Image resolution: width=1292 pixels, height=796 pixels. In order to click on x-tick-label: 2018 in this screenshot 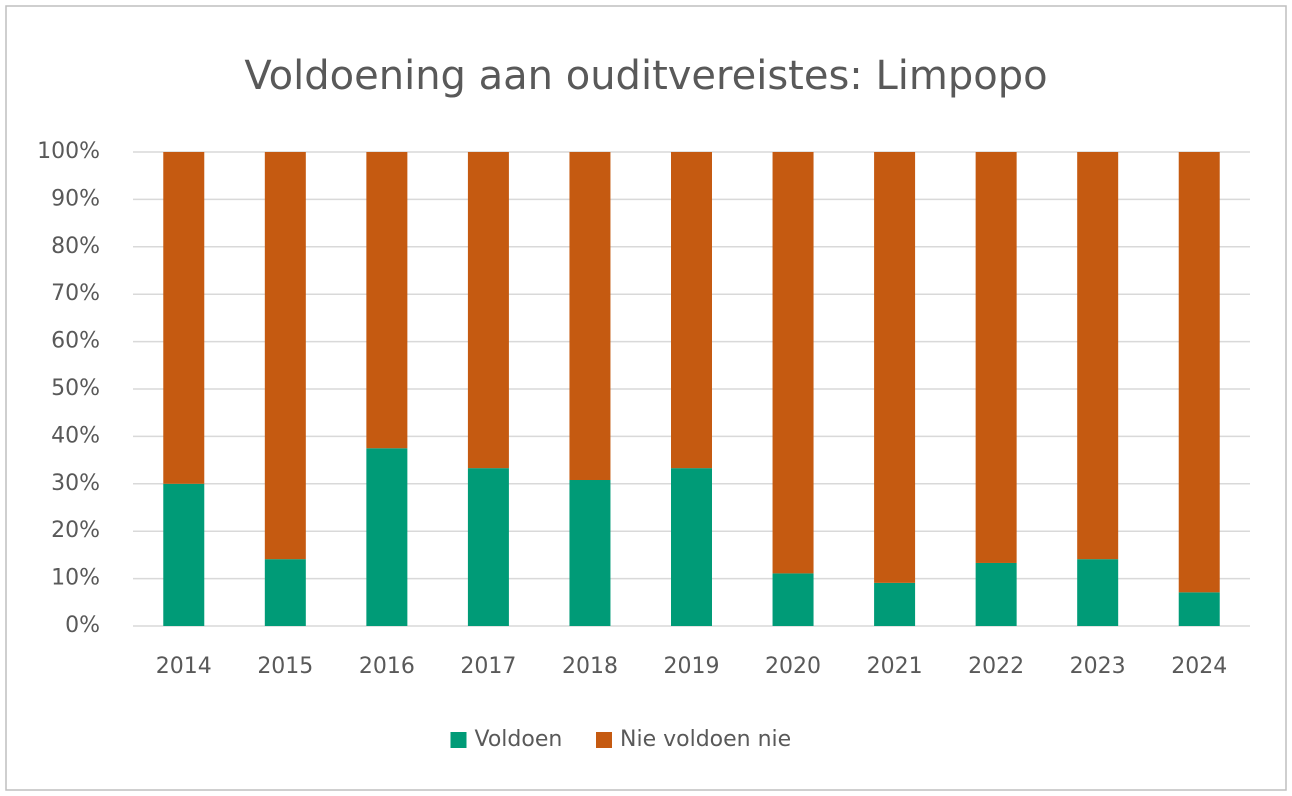, I will do `click(590, 666)`.